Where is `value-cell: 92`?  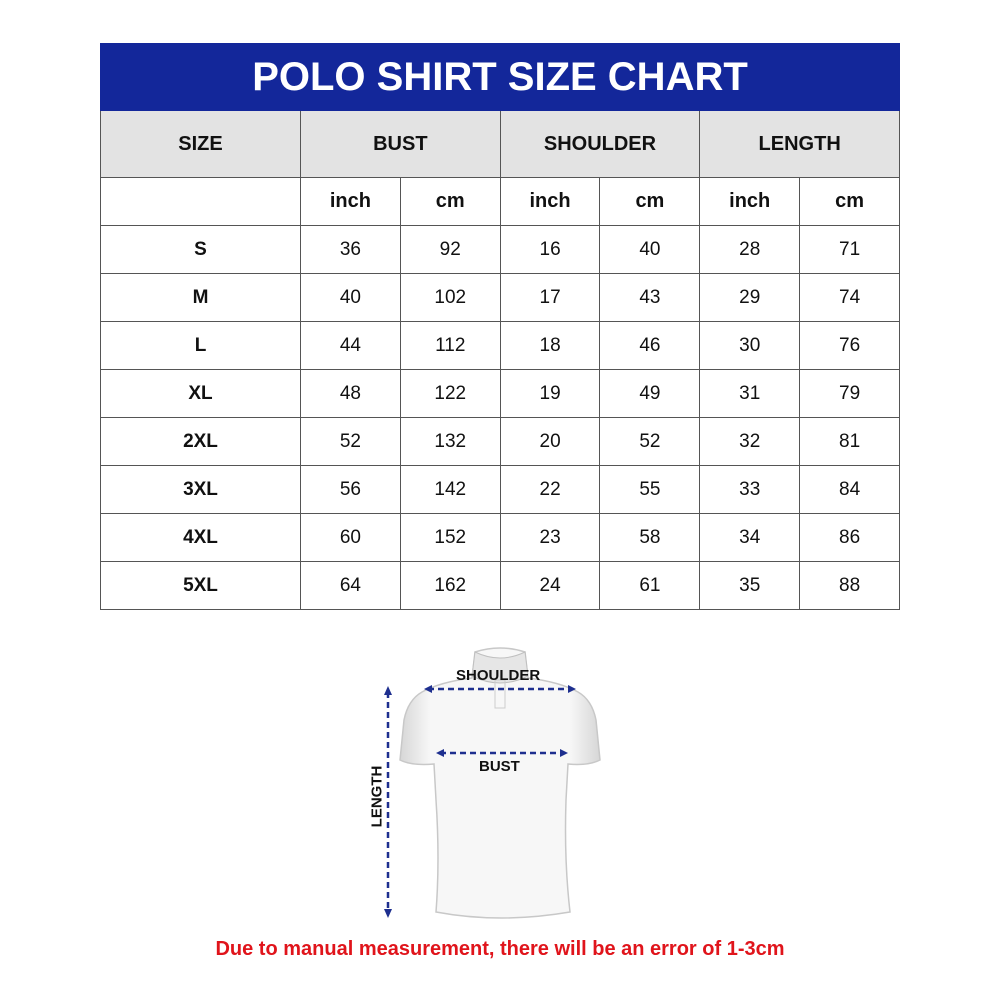
value-cell: 92 is located at coordinates (450, 249).